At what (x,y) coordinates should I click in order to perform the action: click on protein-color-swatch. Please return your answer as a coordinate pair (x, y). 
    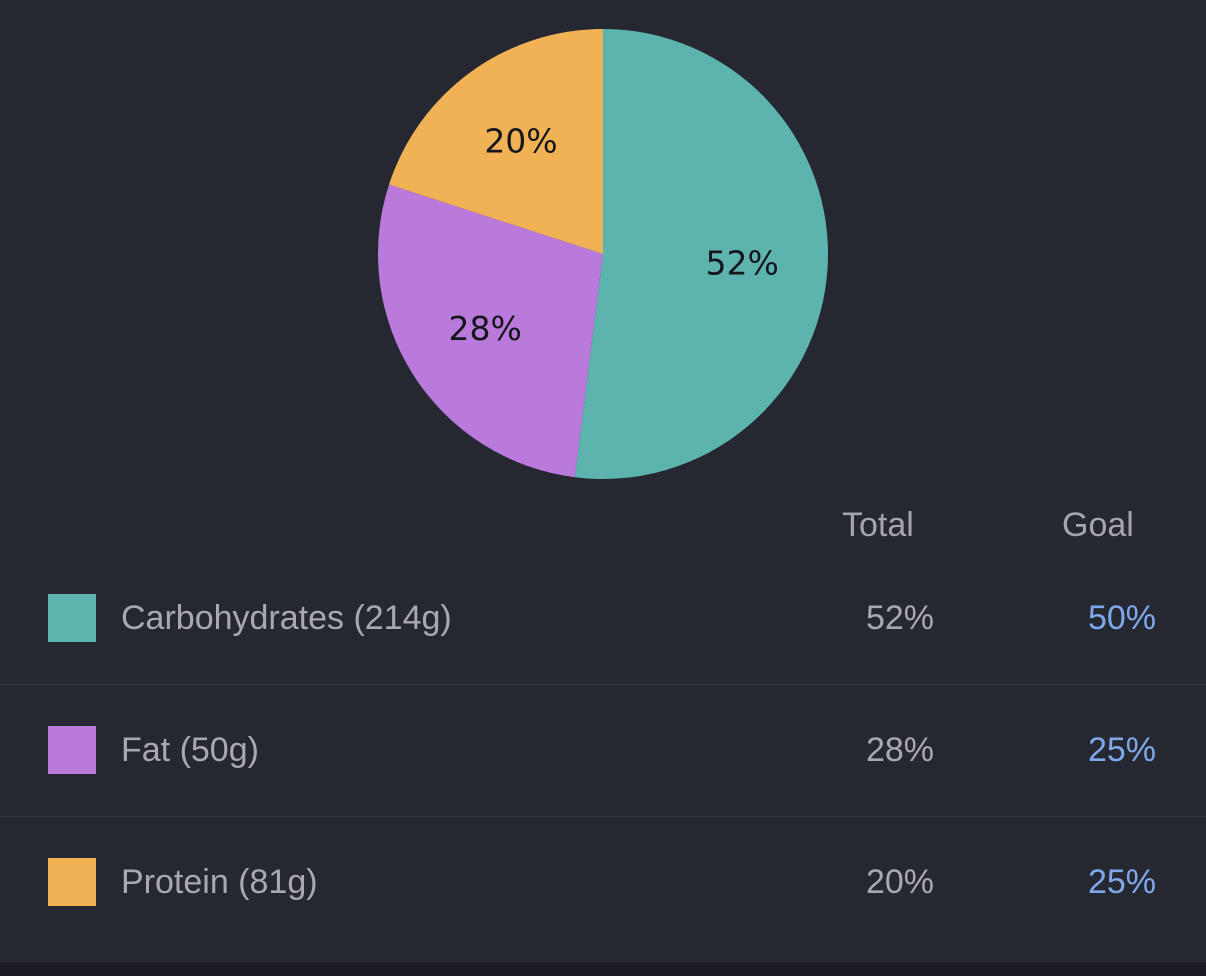
    Looking at the image, I should click on (72, 882).